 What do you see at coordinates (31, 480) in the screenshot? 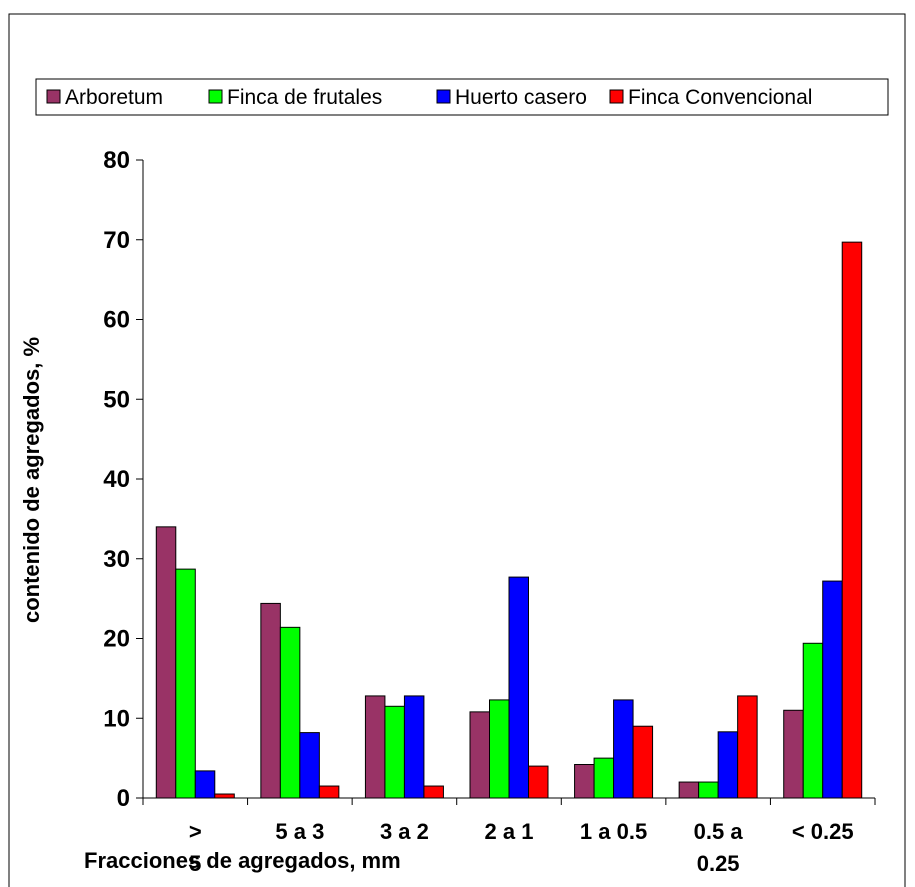
I see `y-axis-label: contenido de agregados, %` at bounding box center [31, 480].